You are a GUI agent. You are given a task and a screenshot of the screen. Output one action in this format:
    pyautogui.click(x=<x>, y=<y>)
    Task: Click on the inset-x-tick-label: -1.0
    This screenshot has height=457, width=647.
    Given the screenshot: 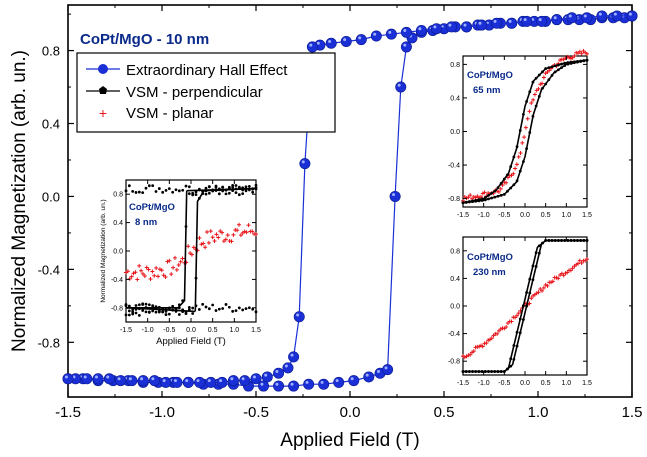 What is the action you would take?
    pyautogui.click(x=148, y=330)
    